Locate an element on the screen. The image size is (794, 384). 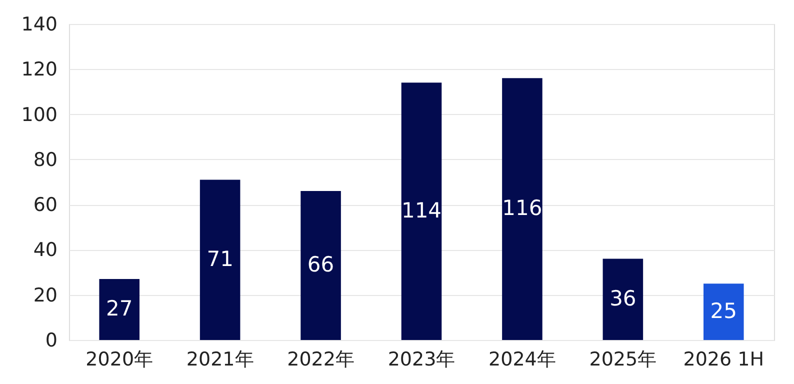
y-tick-label: 80 is located at coordinates (45, 159).